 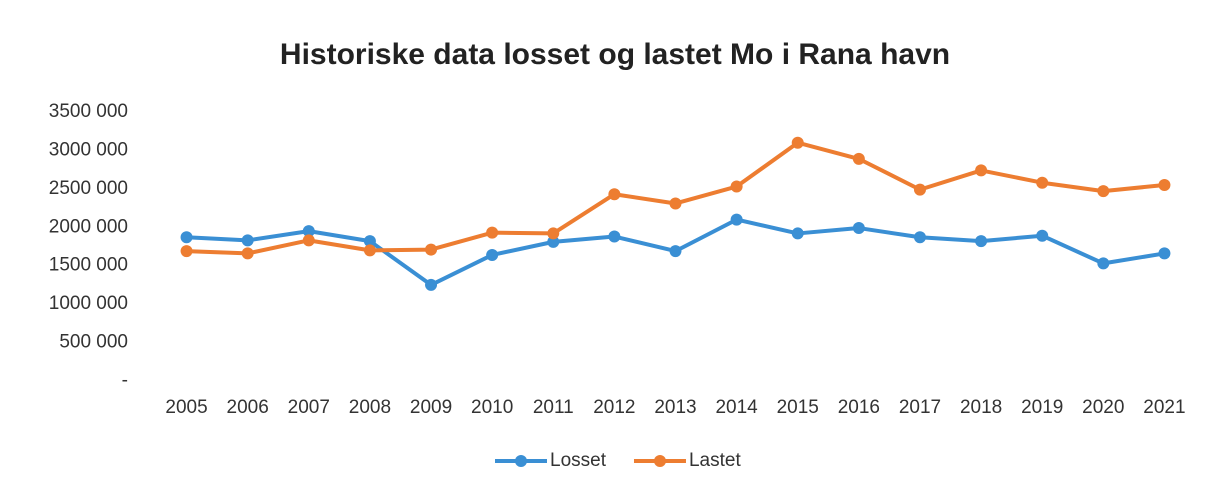 I want to click on x-tick-label: 2013, so click(x=675, y=407).